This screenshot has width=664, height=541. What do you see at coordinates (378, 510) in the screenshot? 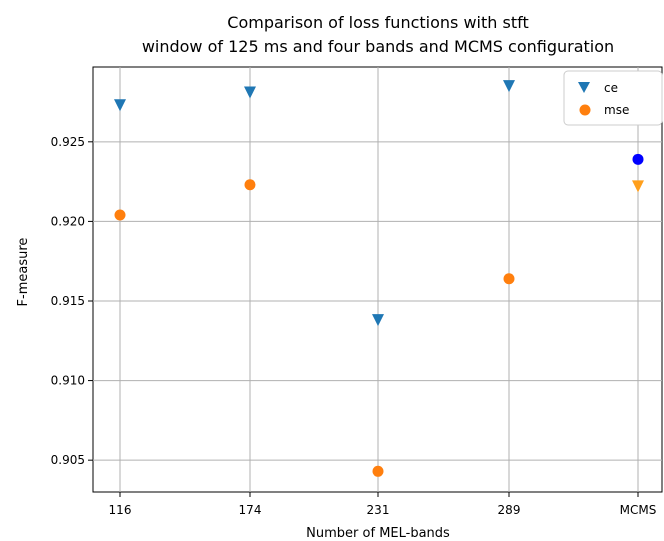
I see `x-tick-label: 231` at bounding box center [378, 510].